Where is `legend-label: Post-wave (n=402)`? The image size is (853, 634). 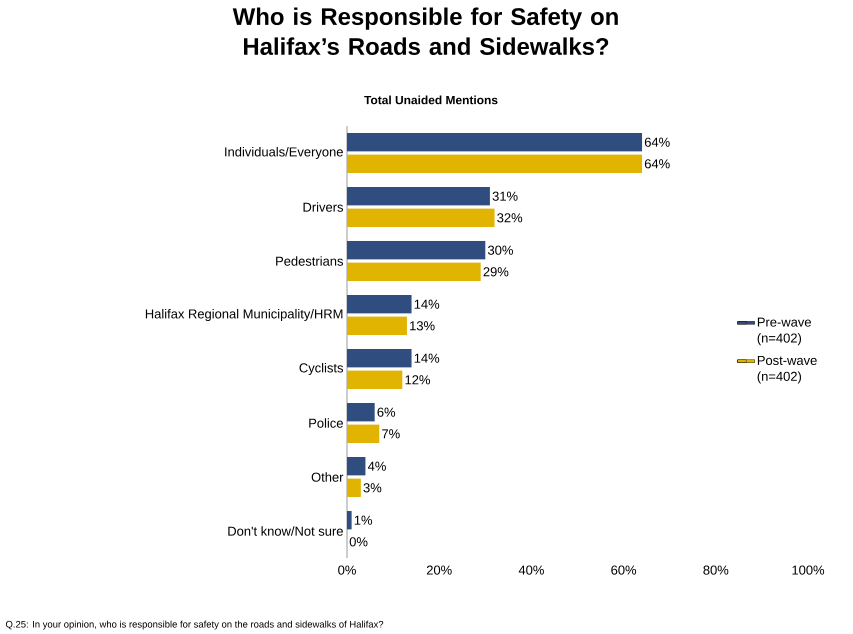 legend-label: Post-wave (n=402) is located at coordinates (787, 370).